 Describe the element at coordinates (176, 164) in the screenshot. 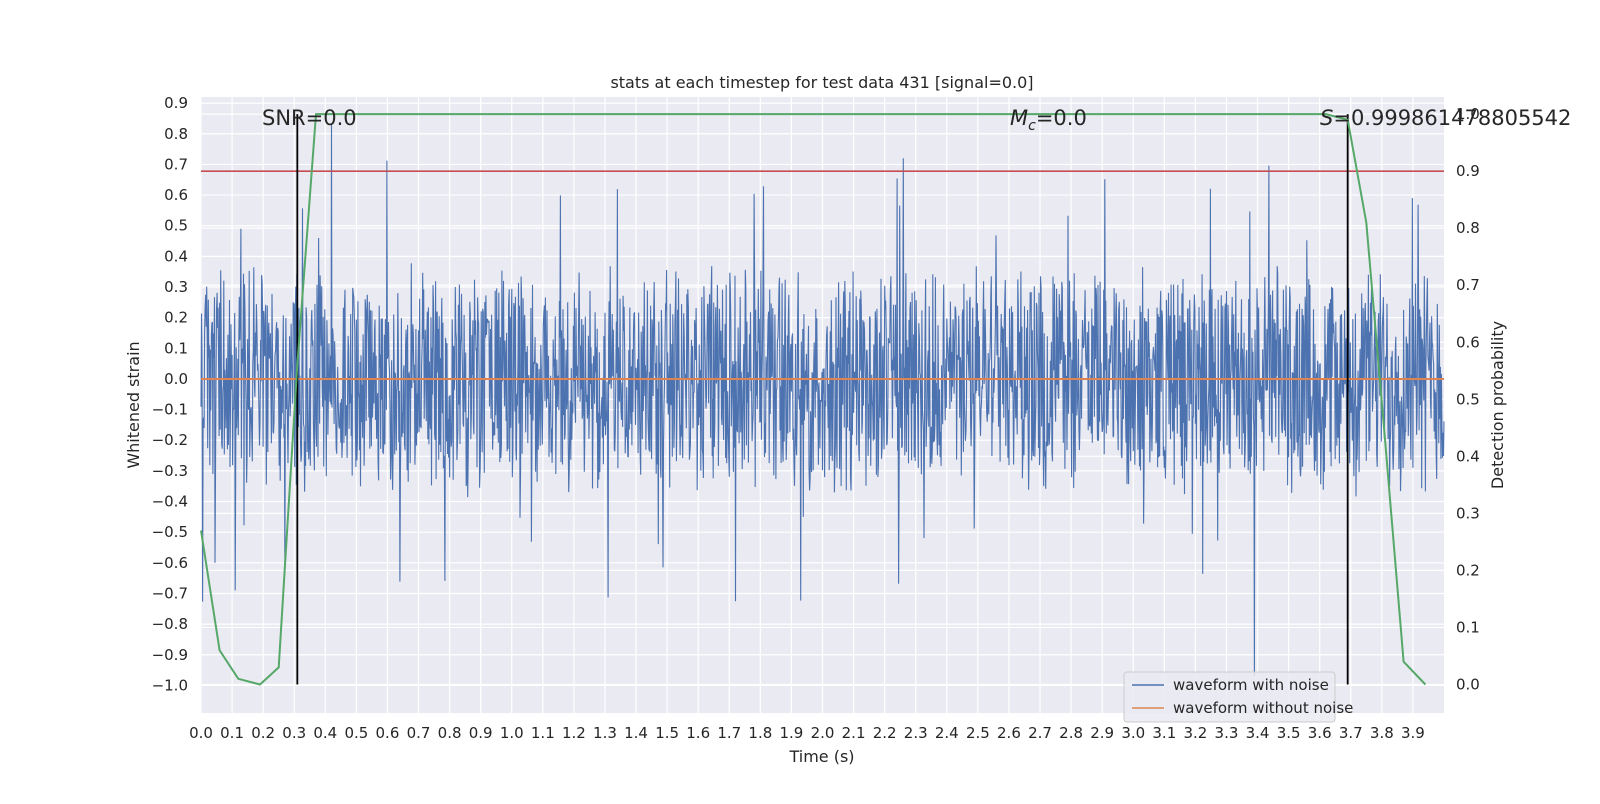

I see `left-y-tick-label: 0.7` at that location.